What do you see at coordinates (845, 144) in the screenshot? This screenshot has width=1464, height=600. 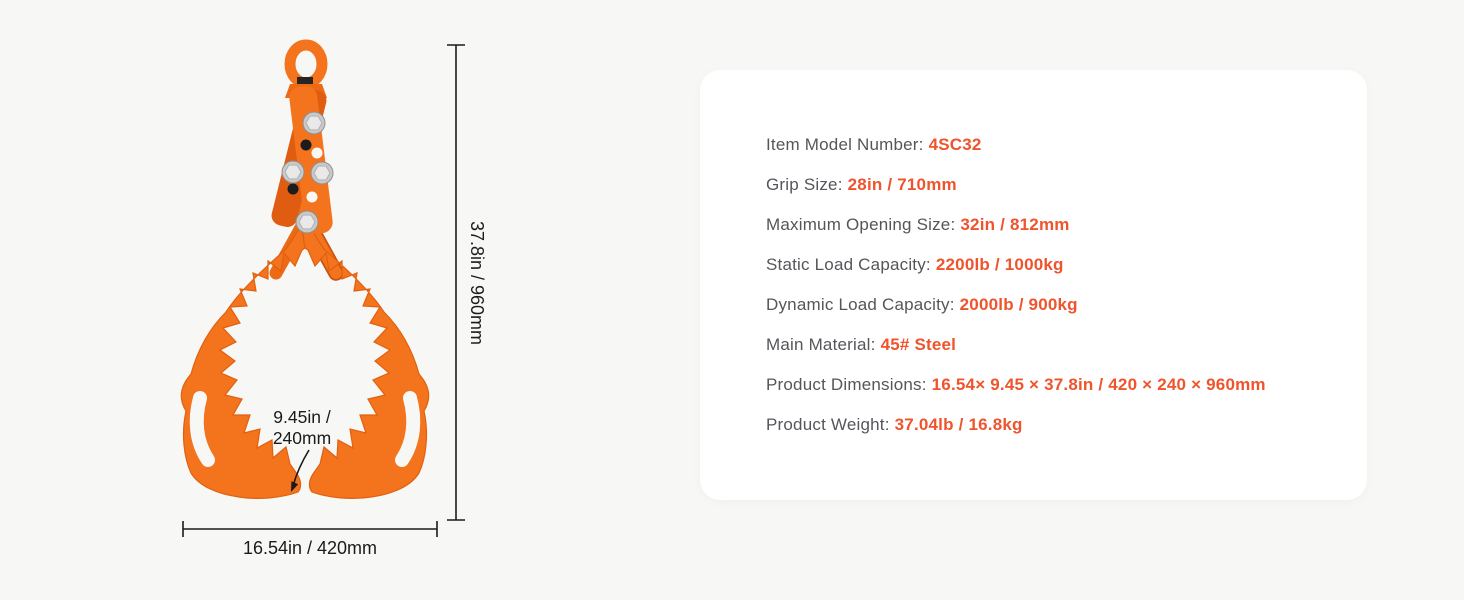 I see `spec-label: Item Model Number:` at bounding box center [845, 144].